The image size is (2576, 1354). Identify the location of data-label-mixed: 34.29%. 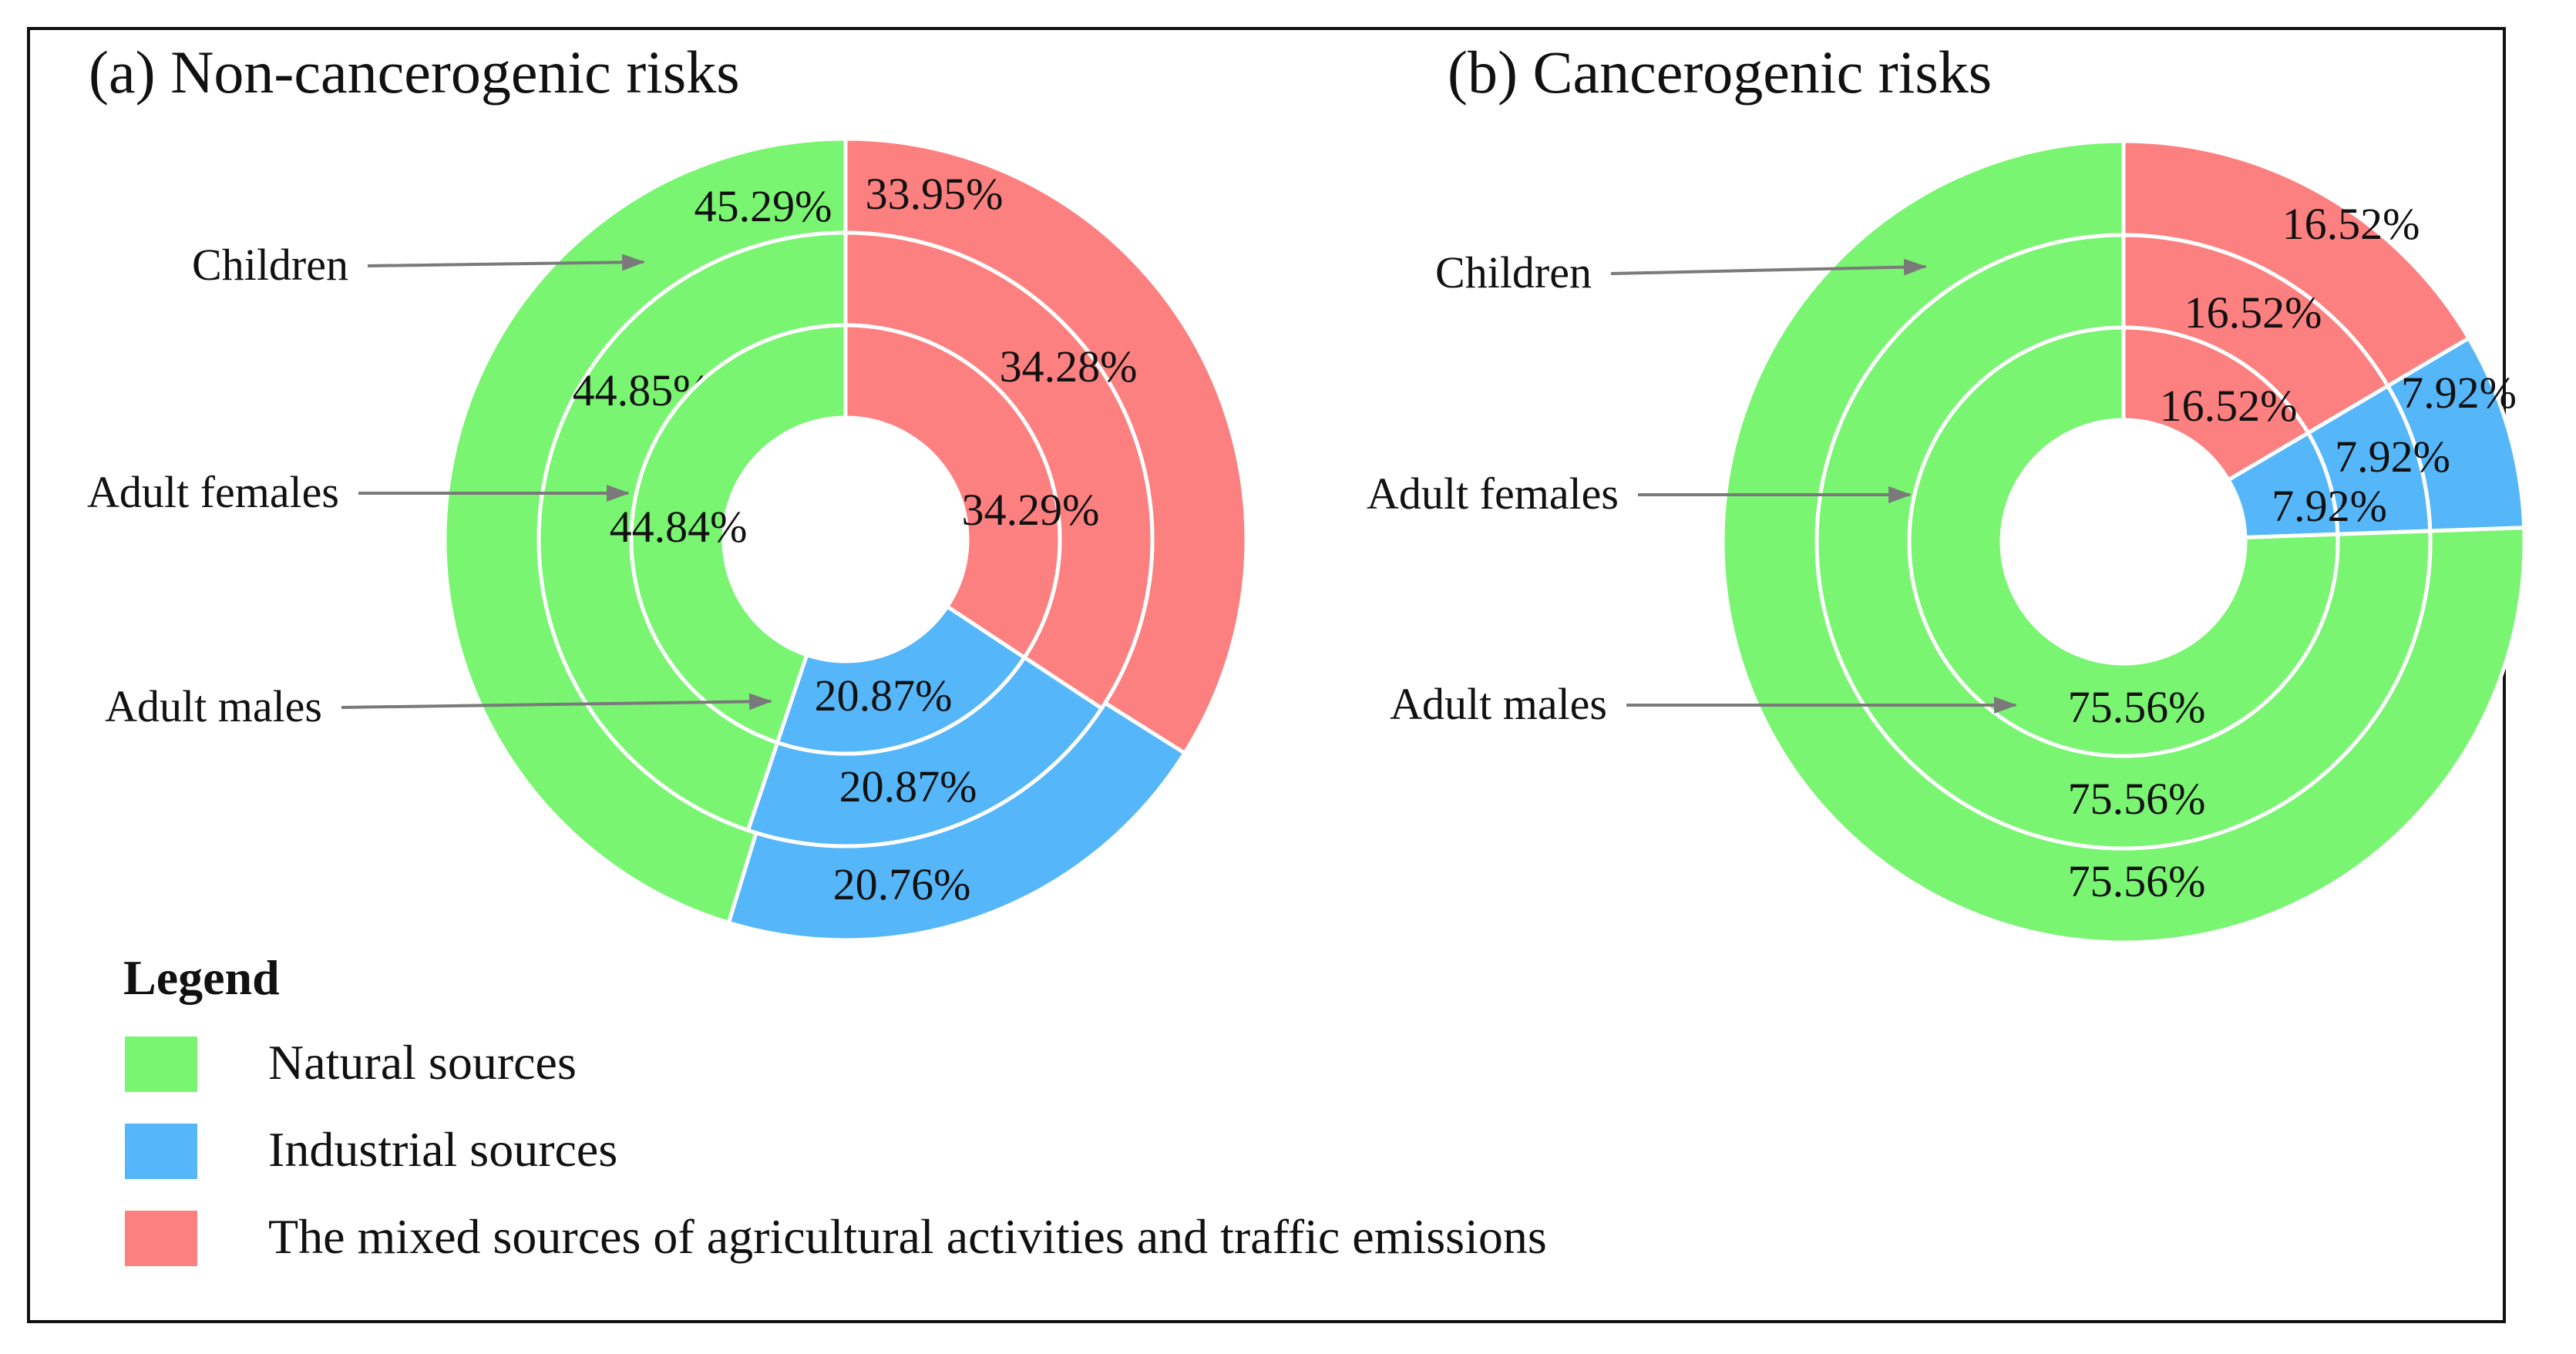
(1031, 510).